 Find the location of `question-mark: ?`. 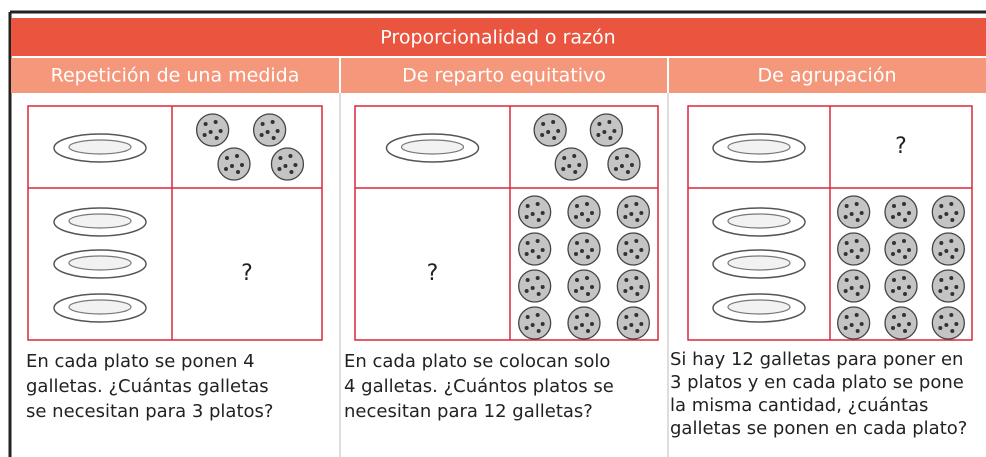

question-mark: ? is located at coordinates (433, 273).